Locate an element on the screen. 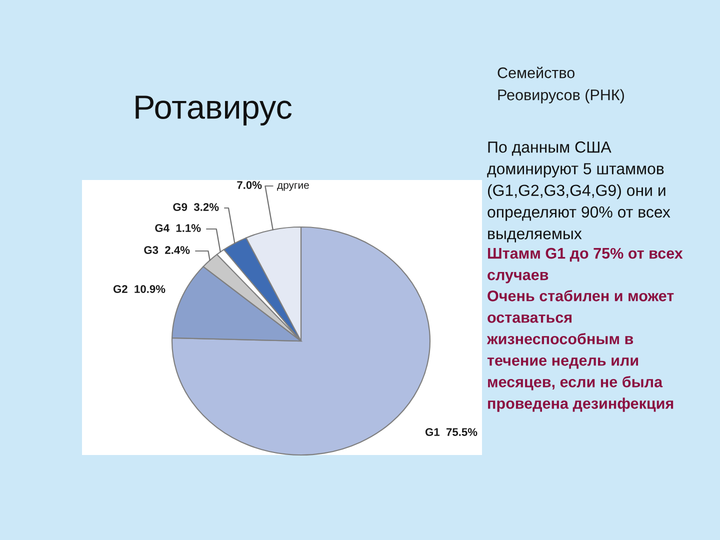 The image size is (720, 540). slice-label: G9 3.2% is located at coordinates (196, 207).